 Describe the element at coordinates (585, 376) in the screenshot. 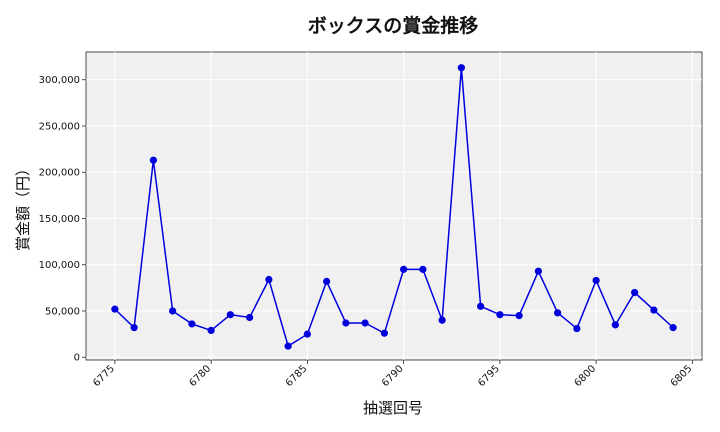

I see `x-tick-label: 6800` at that location.